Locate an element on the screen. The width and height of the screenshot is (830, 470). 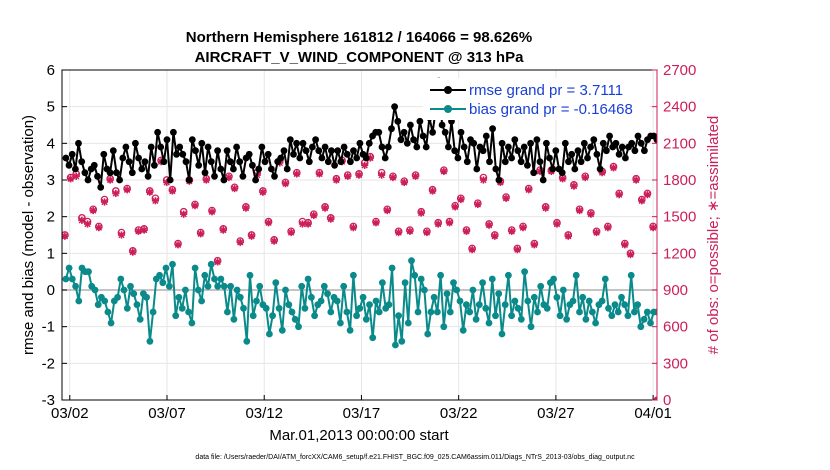
legend-box is located at coordinates (536, 99).